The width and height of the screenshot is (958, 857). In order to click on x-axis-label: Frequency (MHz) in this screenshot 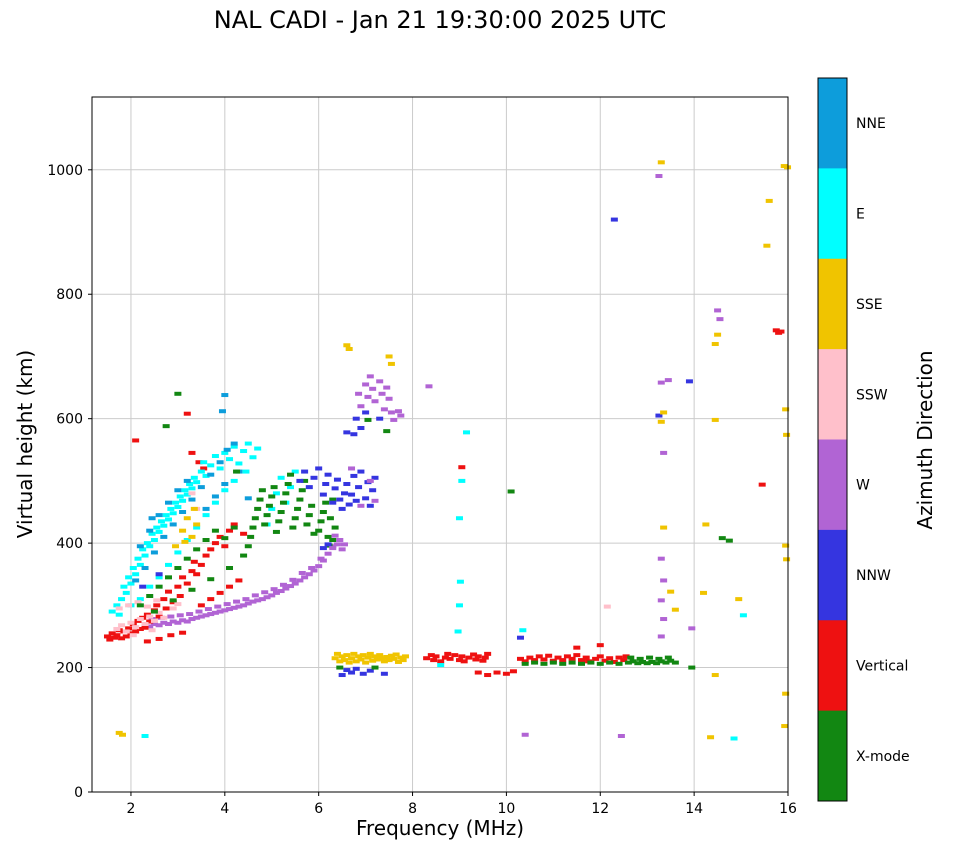, I will do `click(440, 828)`.